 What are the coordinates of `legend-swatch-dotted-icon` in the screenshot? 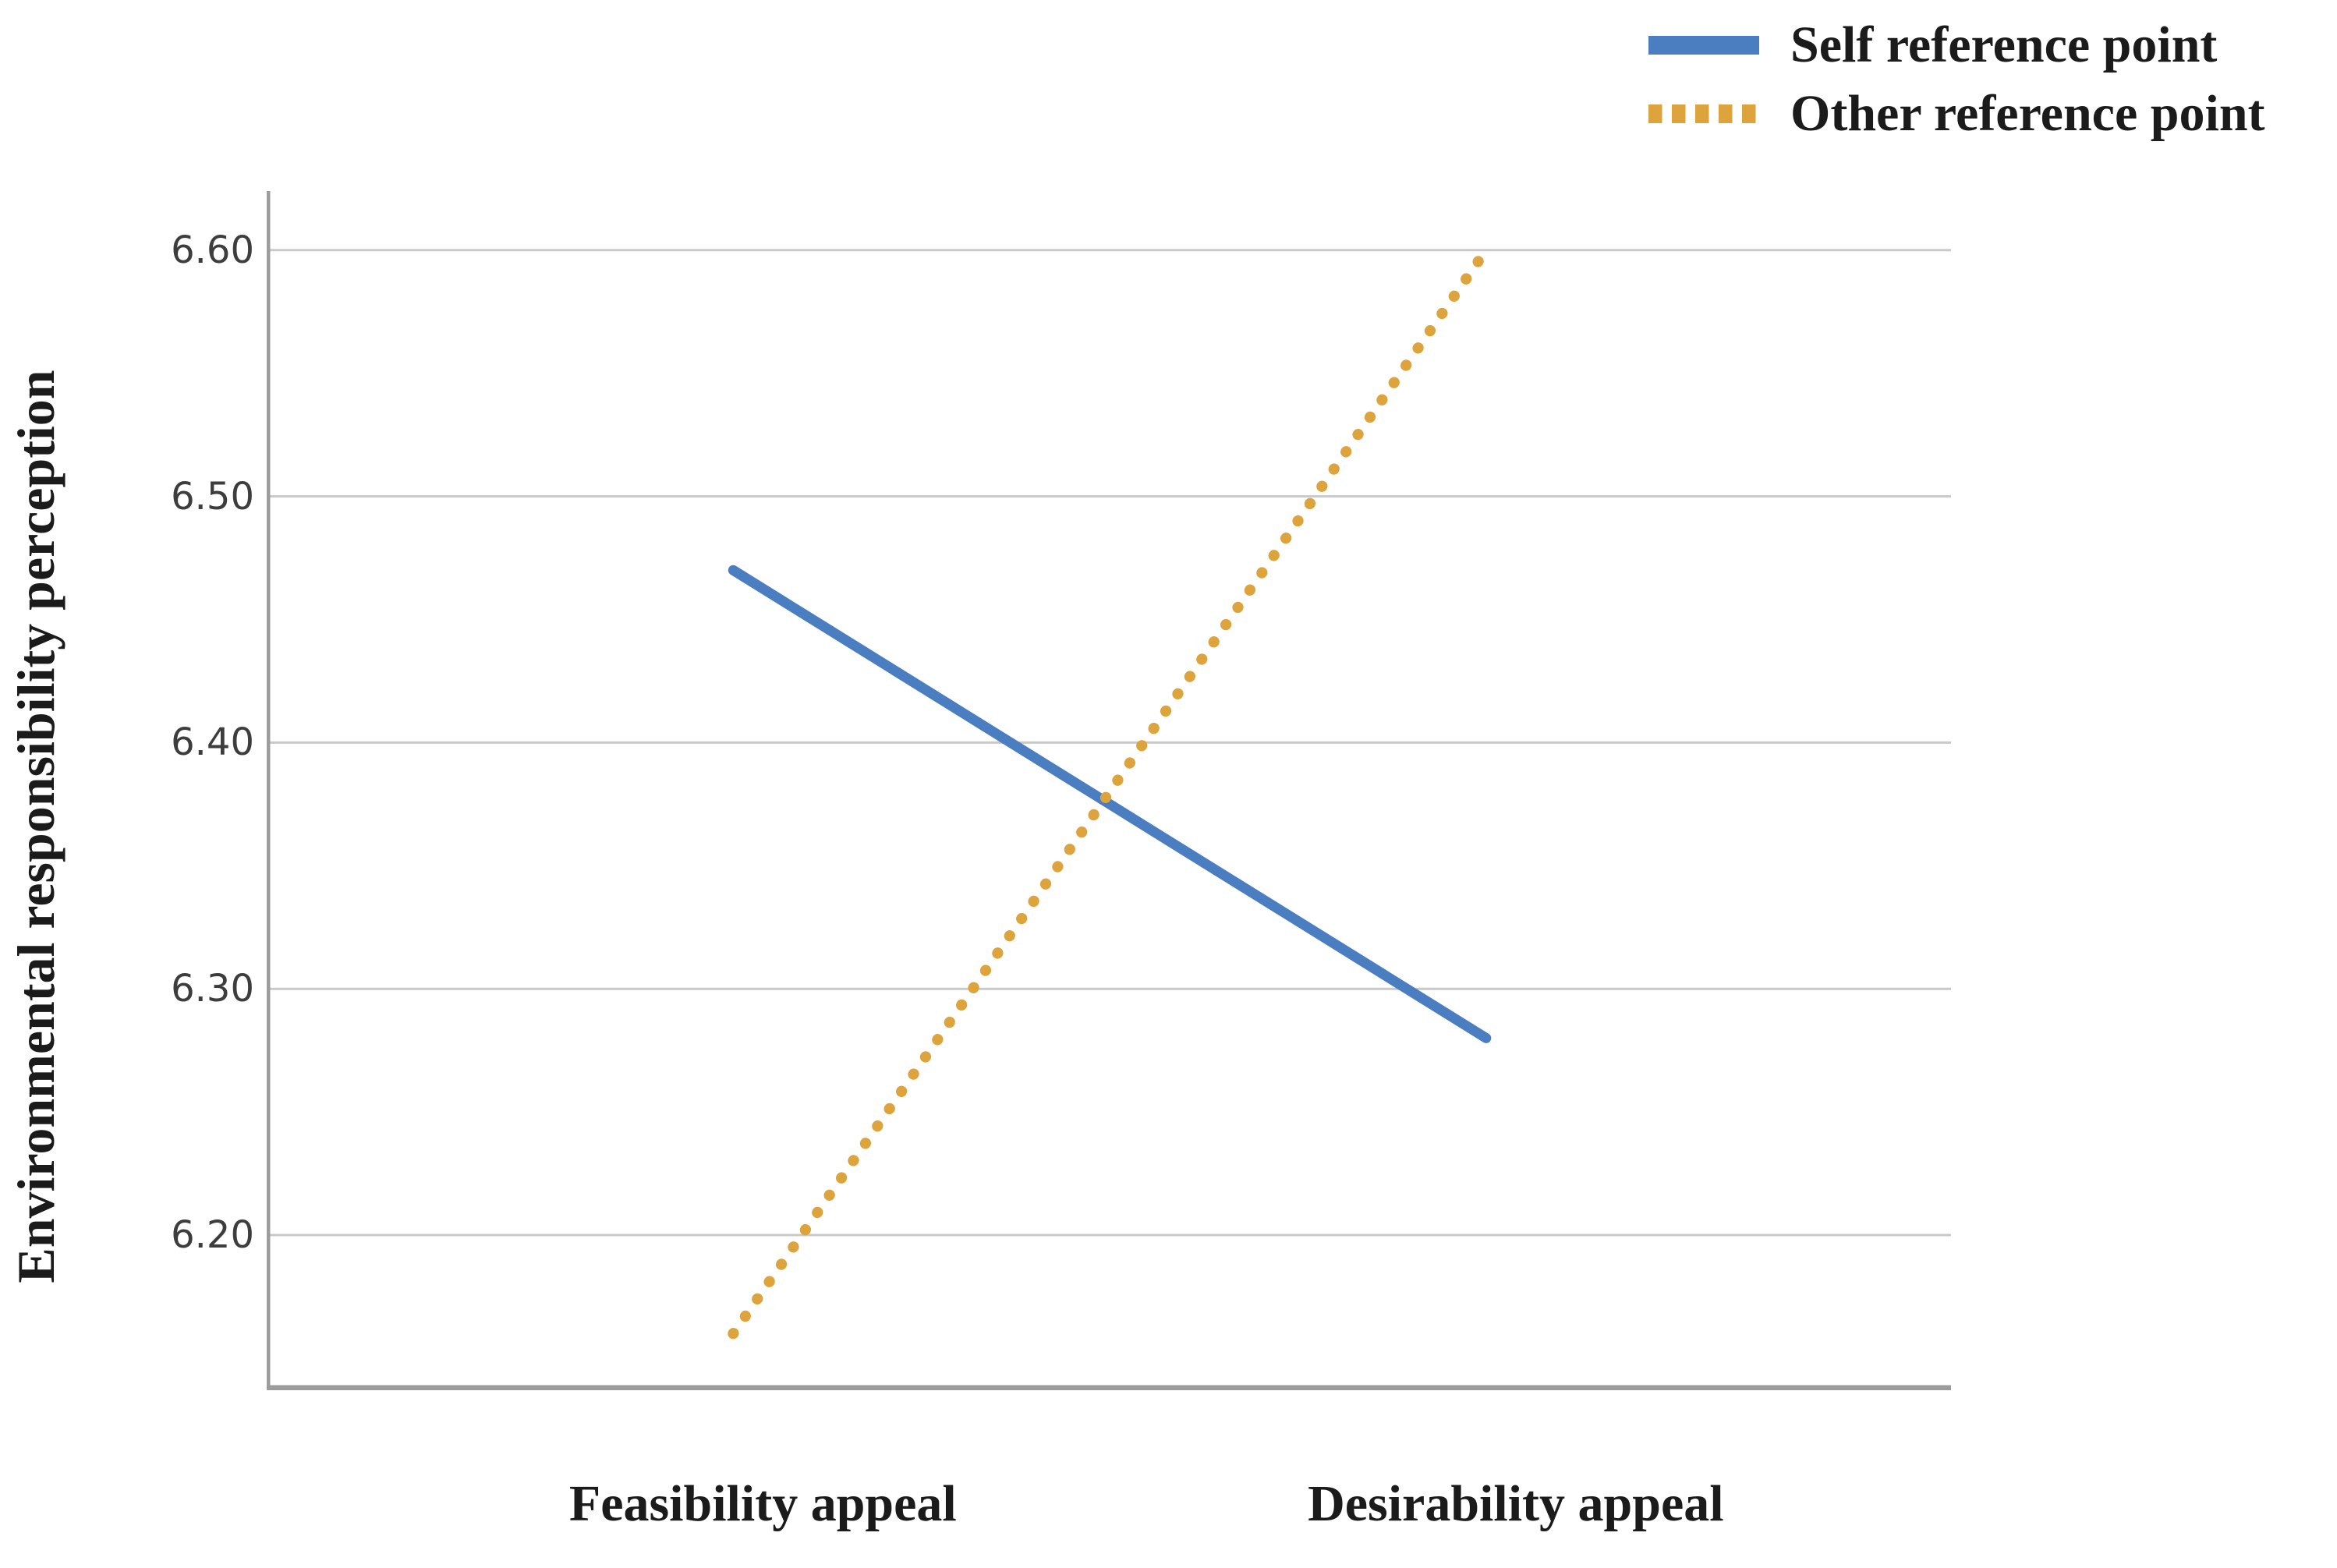 It's located at (1703, 113).